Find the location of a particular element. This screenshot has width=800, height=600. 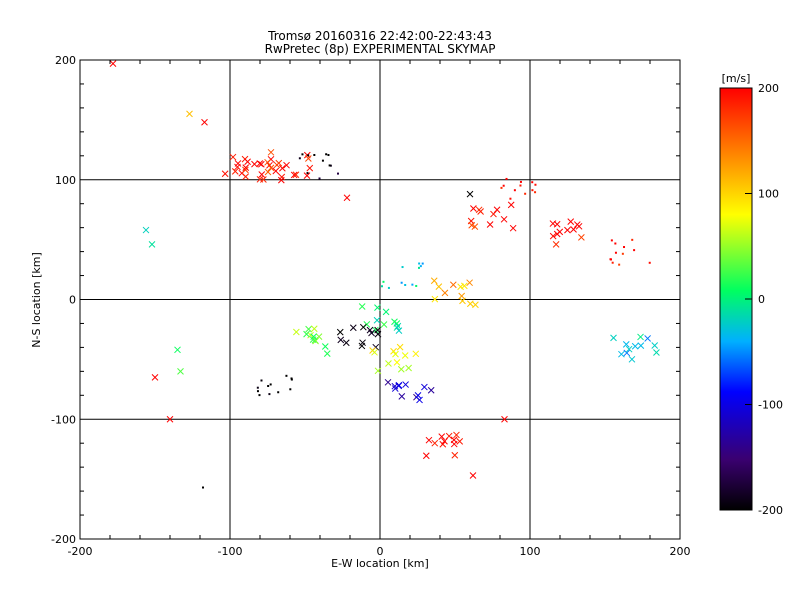

y-tick-label: 0 is located at coordinates (72, 300).